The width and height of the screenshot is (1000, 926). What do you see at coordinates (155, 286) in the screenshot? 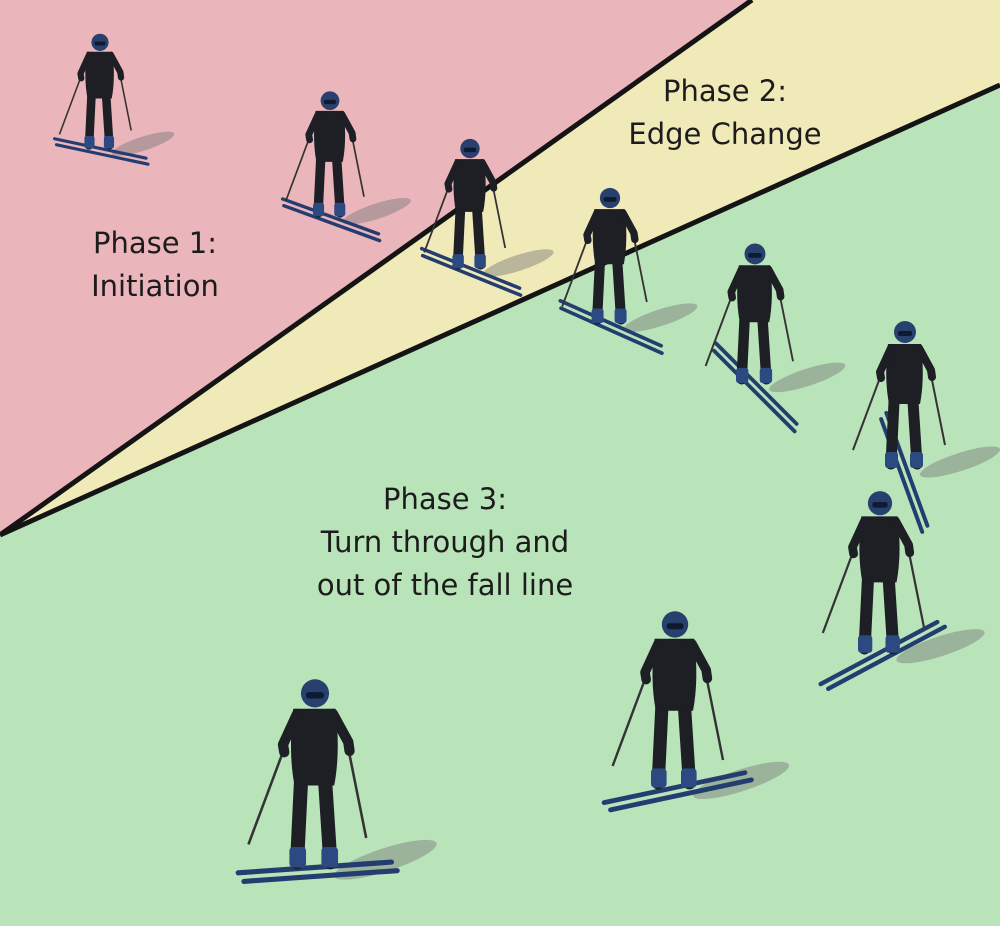
I see `phase-1-subtitle: Initiation` at bounding box center [155, 286].